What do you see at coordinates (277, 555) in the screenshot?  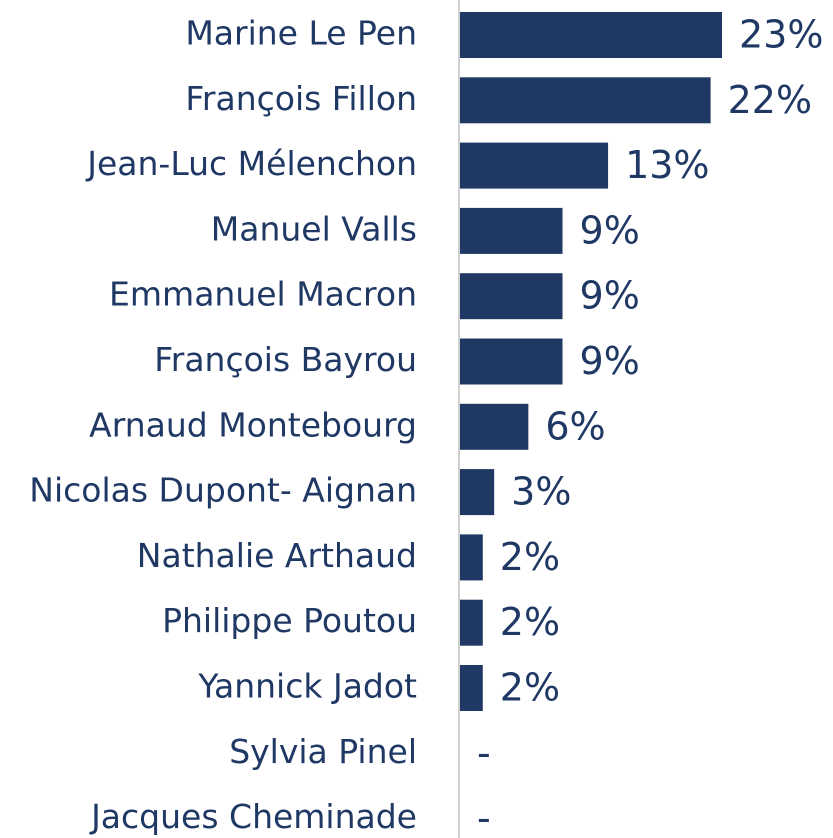 I see `category-label: Nathalie Arthaud` at bounding box center [277, 555].